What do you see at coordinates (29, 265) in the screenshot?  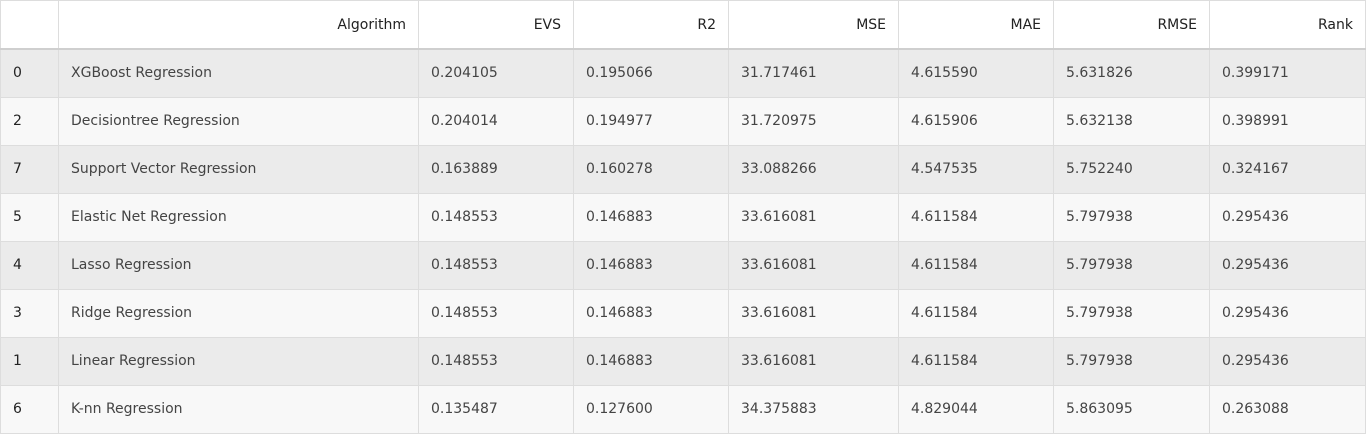 I see `row-index: 4` at bounding box center [29, 265].